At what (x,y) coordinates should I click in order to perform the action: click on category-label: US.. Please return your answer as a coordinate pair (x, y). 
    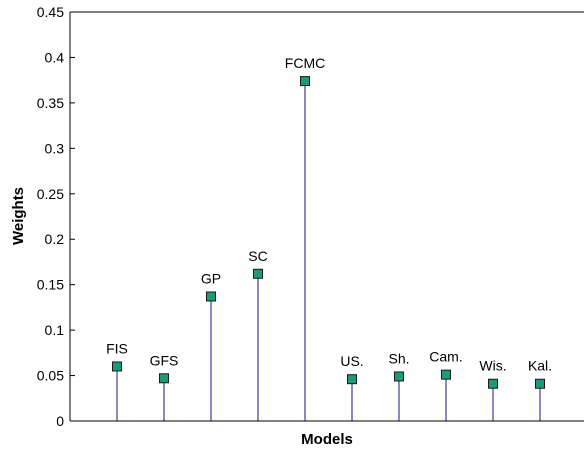
    Looking at the image, I should click on (351, 361).